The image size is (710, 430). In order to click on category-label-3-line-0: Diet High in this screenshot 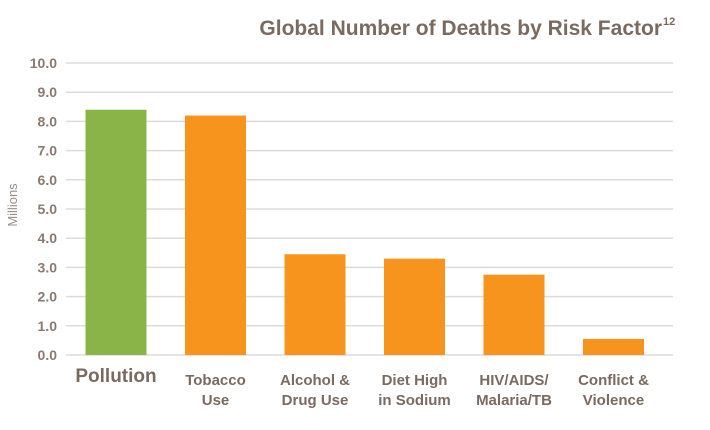, I will do `click(415, 380)`.